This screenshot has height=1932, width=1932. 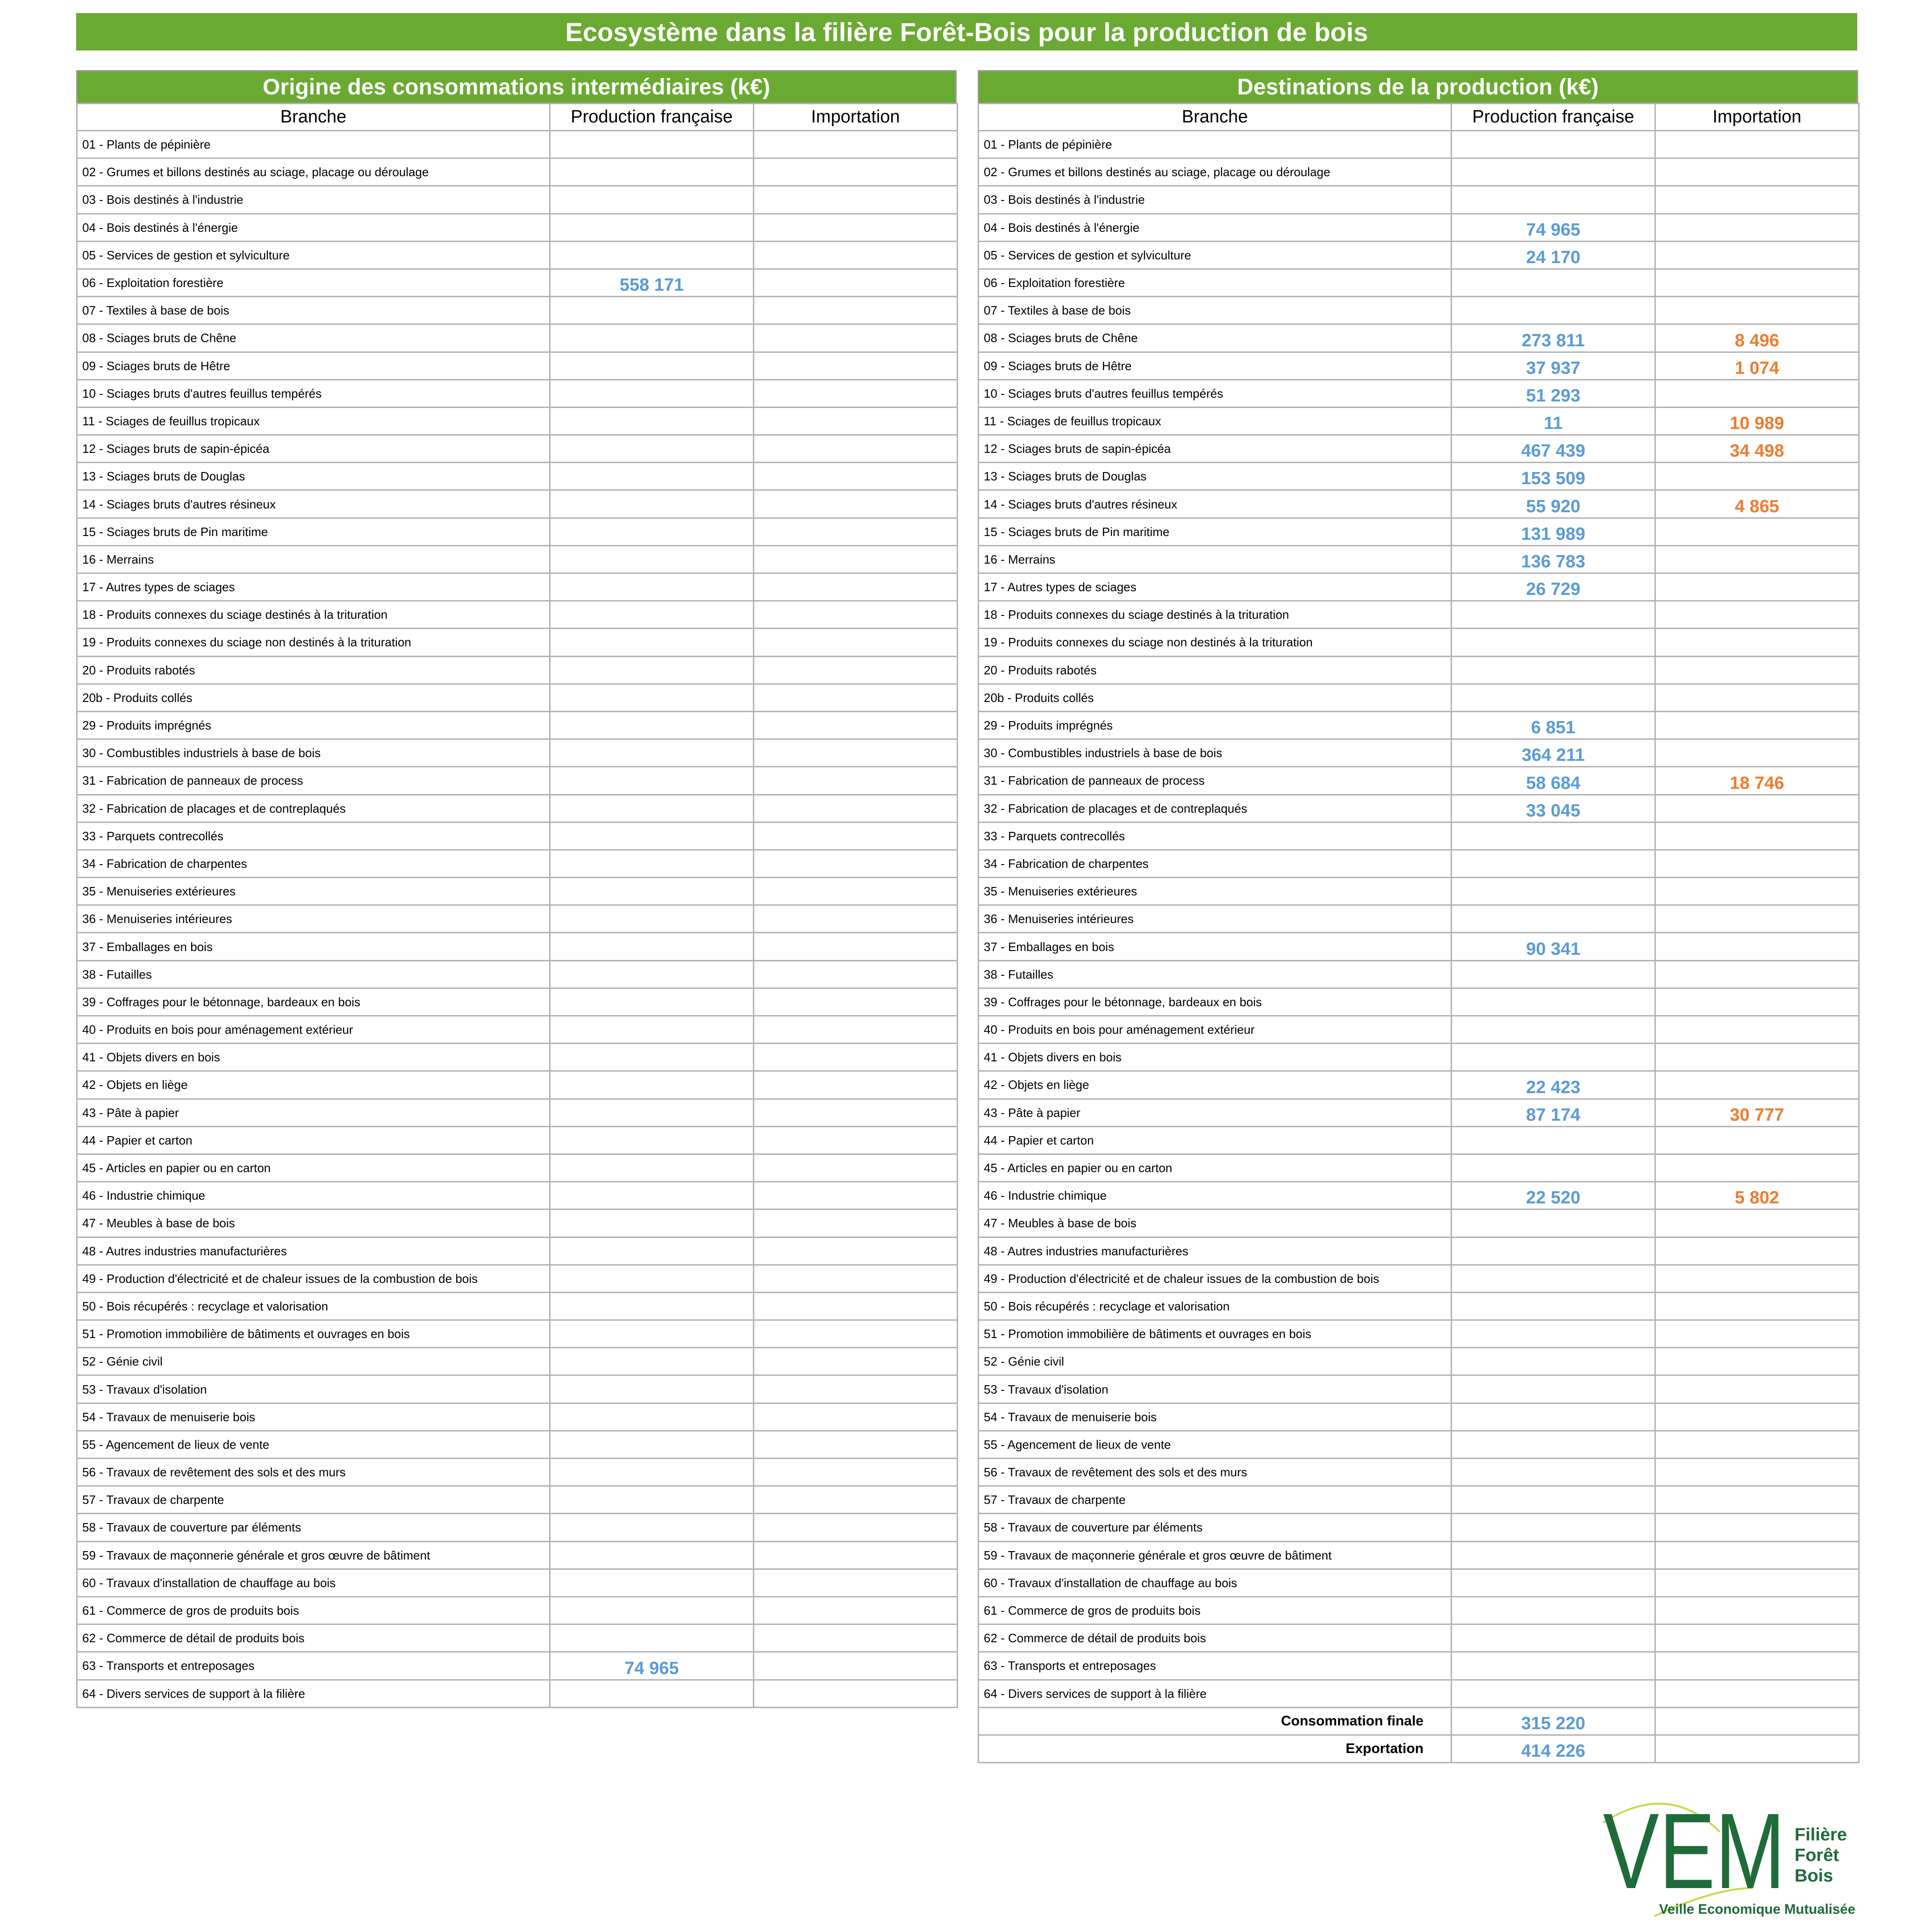 I want to click on branch-label: 35 - Menuiseries extérieures, so click(x=1215, y=891).